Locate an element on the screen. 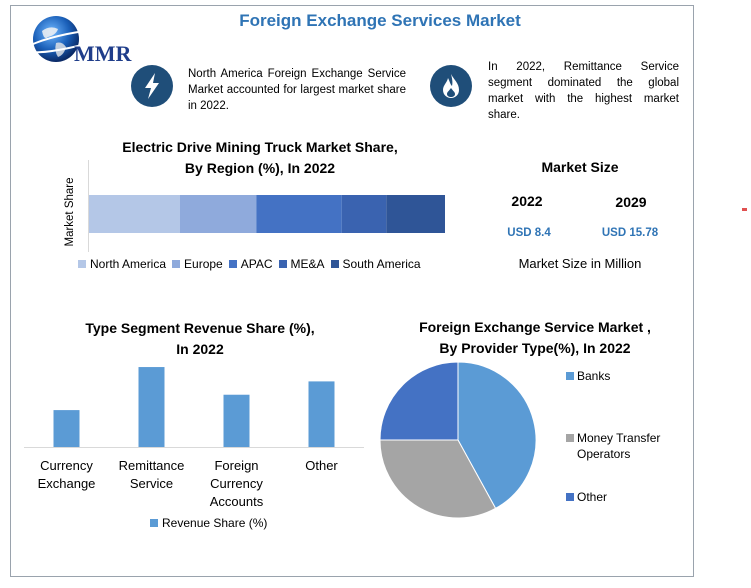 The height and width of the screenshot is (588, 751). region-legend-item: APAC is located at coordinates (250, 264).